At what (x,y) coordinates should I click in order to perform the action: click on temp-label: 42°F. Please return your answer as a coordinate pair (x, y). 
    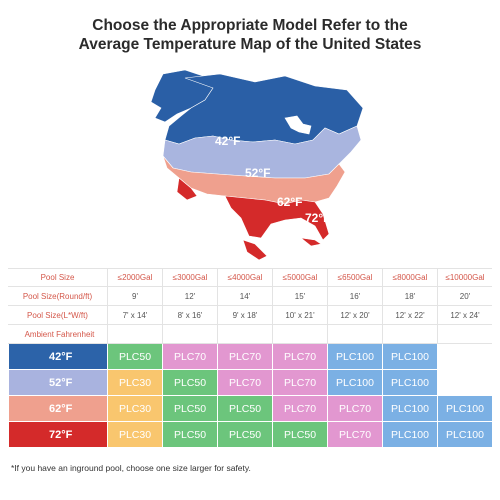
    Looking at the image, I should click on (57, 356).